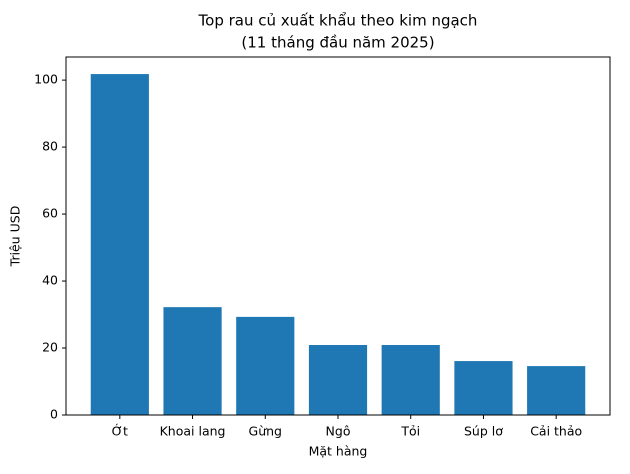 Image resolution: width=630 pixels, height=474 pixels. What do you see at coordinates (337, 43) in the screenshot?
I see `chart-subtitle: (11 tháng đầu năm 2025)` at bounding box center [337, 43].